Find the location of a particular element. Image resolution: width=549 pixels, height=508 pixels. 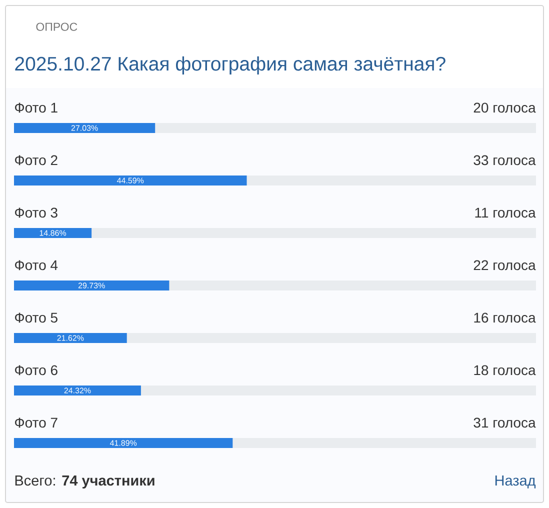

y-tick-label: Фото 3 is located at coordinates (36, 213).